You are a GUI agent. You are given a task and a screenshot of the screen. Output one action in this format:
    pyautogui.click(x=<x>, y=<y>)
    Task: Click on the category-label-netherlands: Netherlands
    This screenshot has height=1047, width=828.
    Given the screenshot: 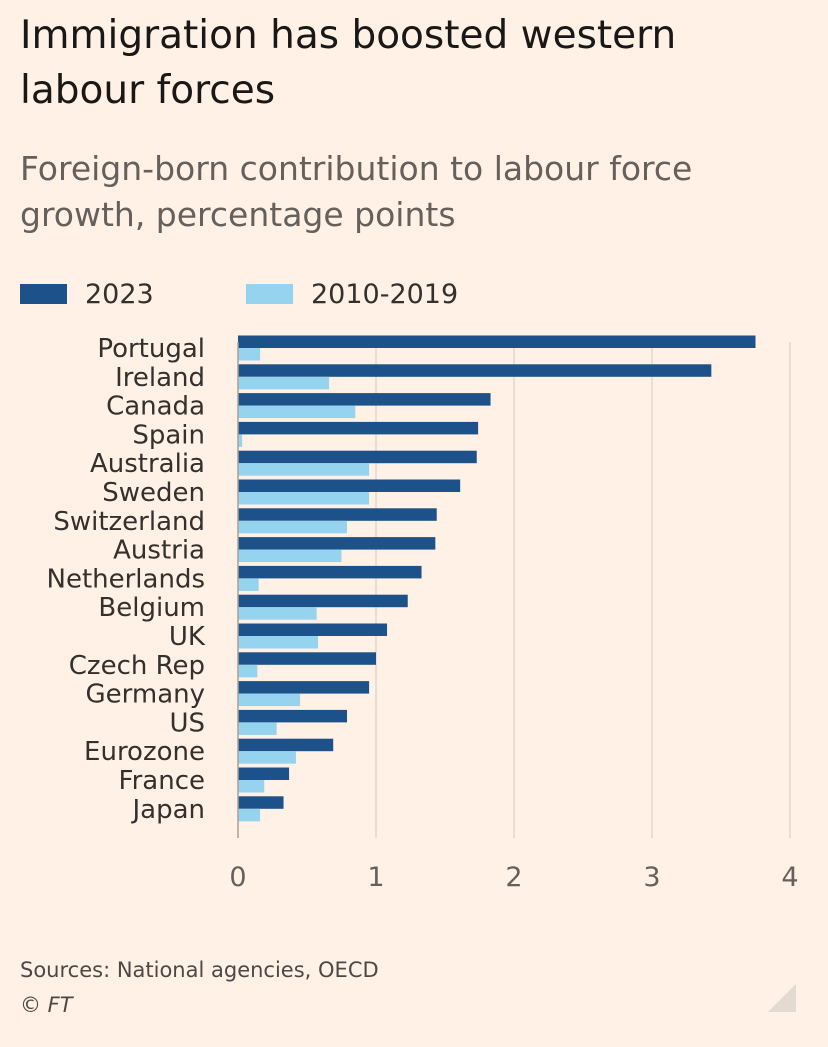 What is the action you would take?
    pyautogui.click(x=126, y=579)
    